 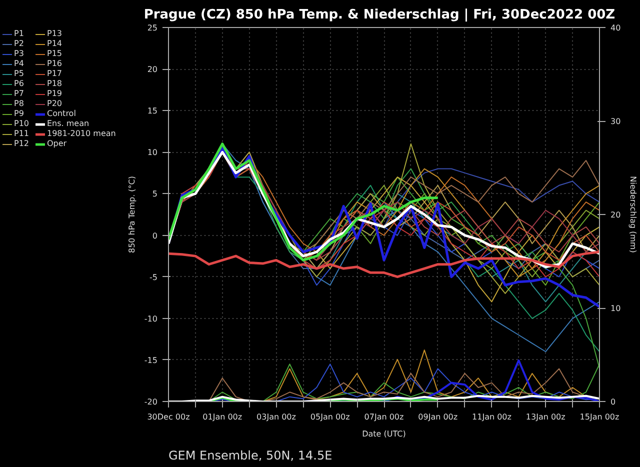 I want to click on y-tick-label: 10, so click(x=152, y=153).